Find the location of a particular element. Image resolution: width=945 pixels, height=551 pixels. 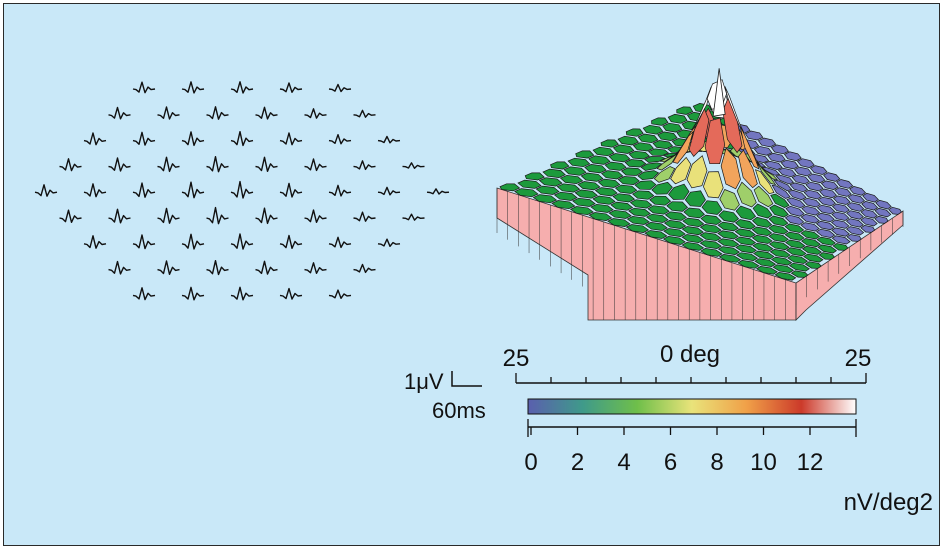

side-wall-lines is located at coordinates (700, 254).